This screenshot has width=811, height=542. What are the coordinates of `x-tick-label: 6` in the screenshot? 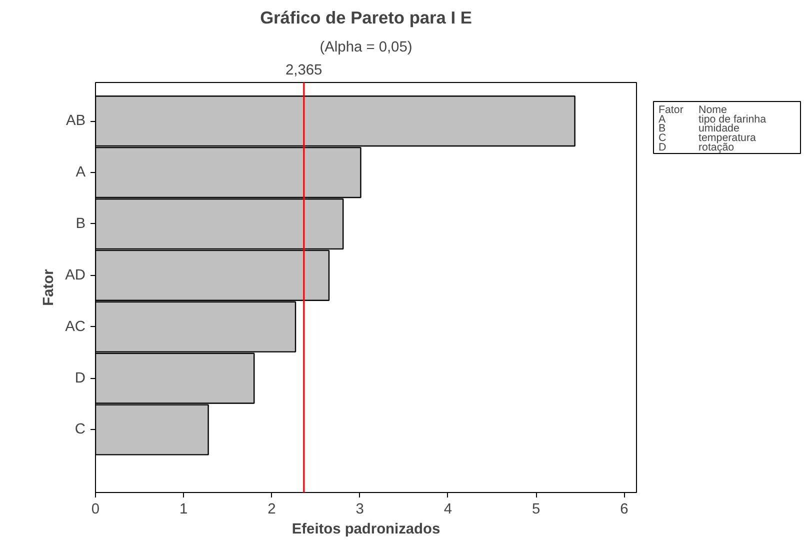 It's located at (624, 510).